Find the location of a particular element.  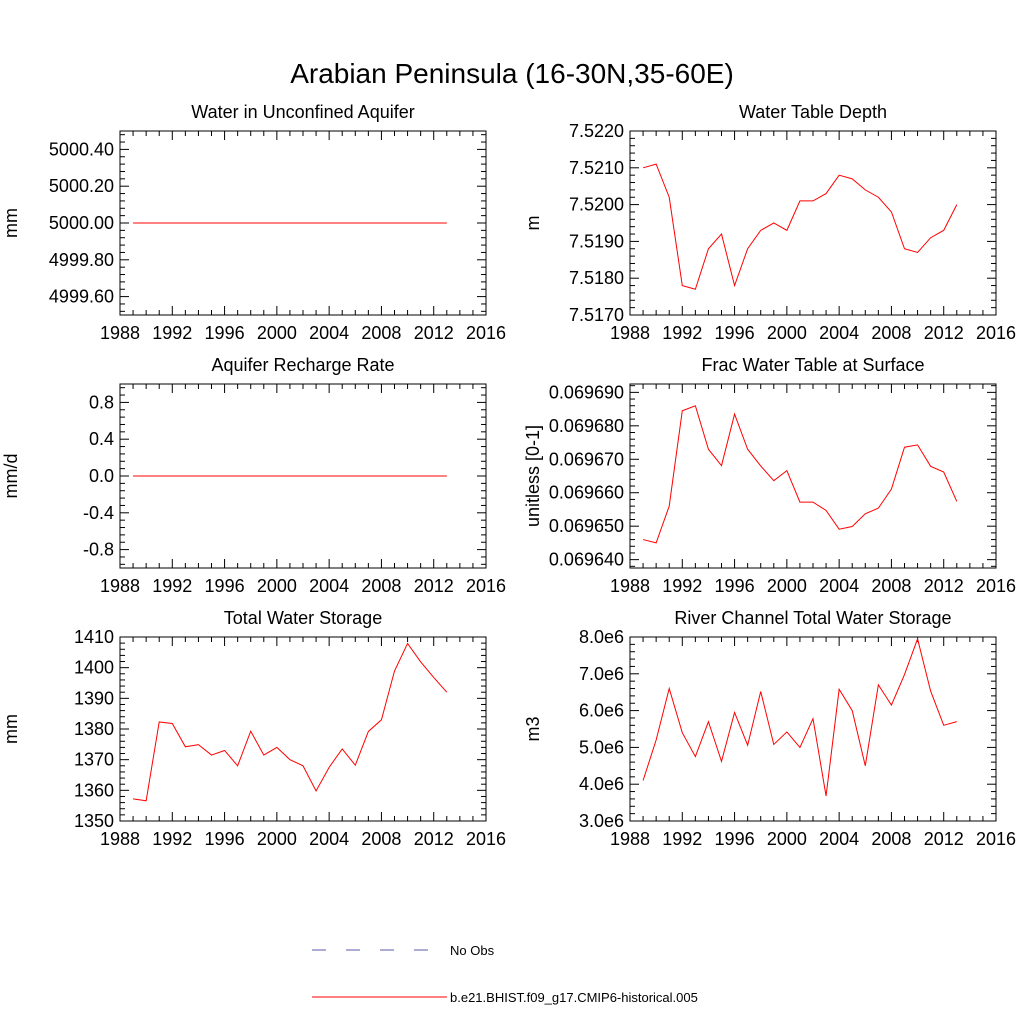

panel-title: Total Water Storage is located at coordinates (303, 618).